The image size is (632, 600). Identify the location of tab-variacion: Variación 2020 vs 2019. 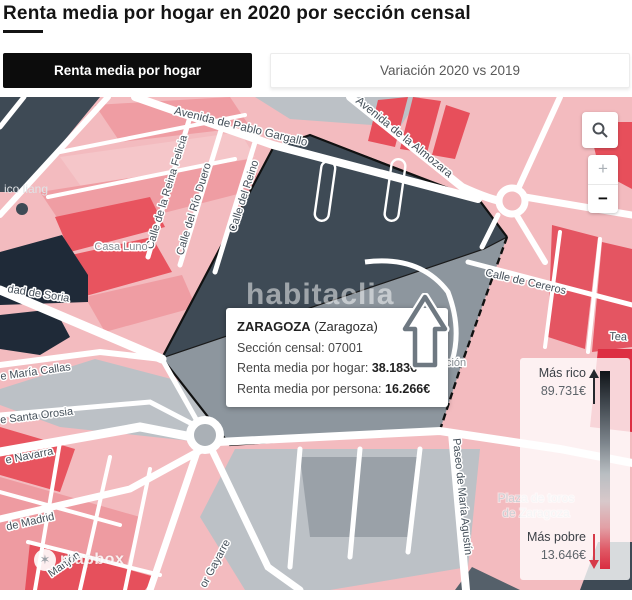
(450, 70).